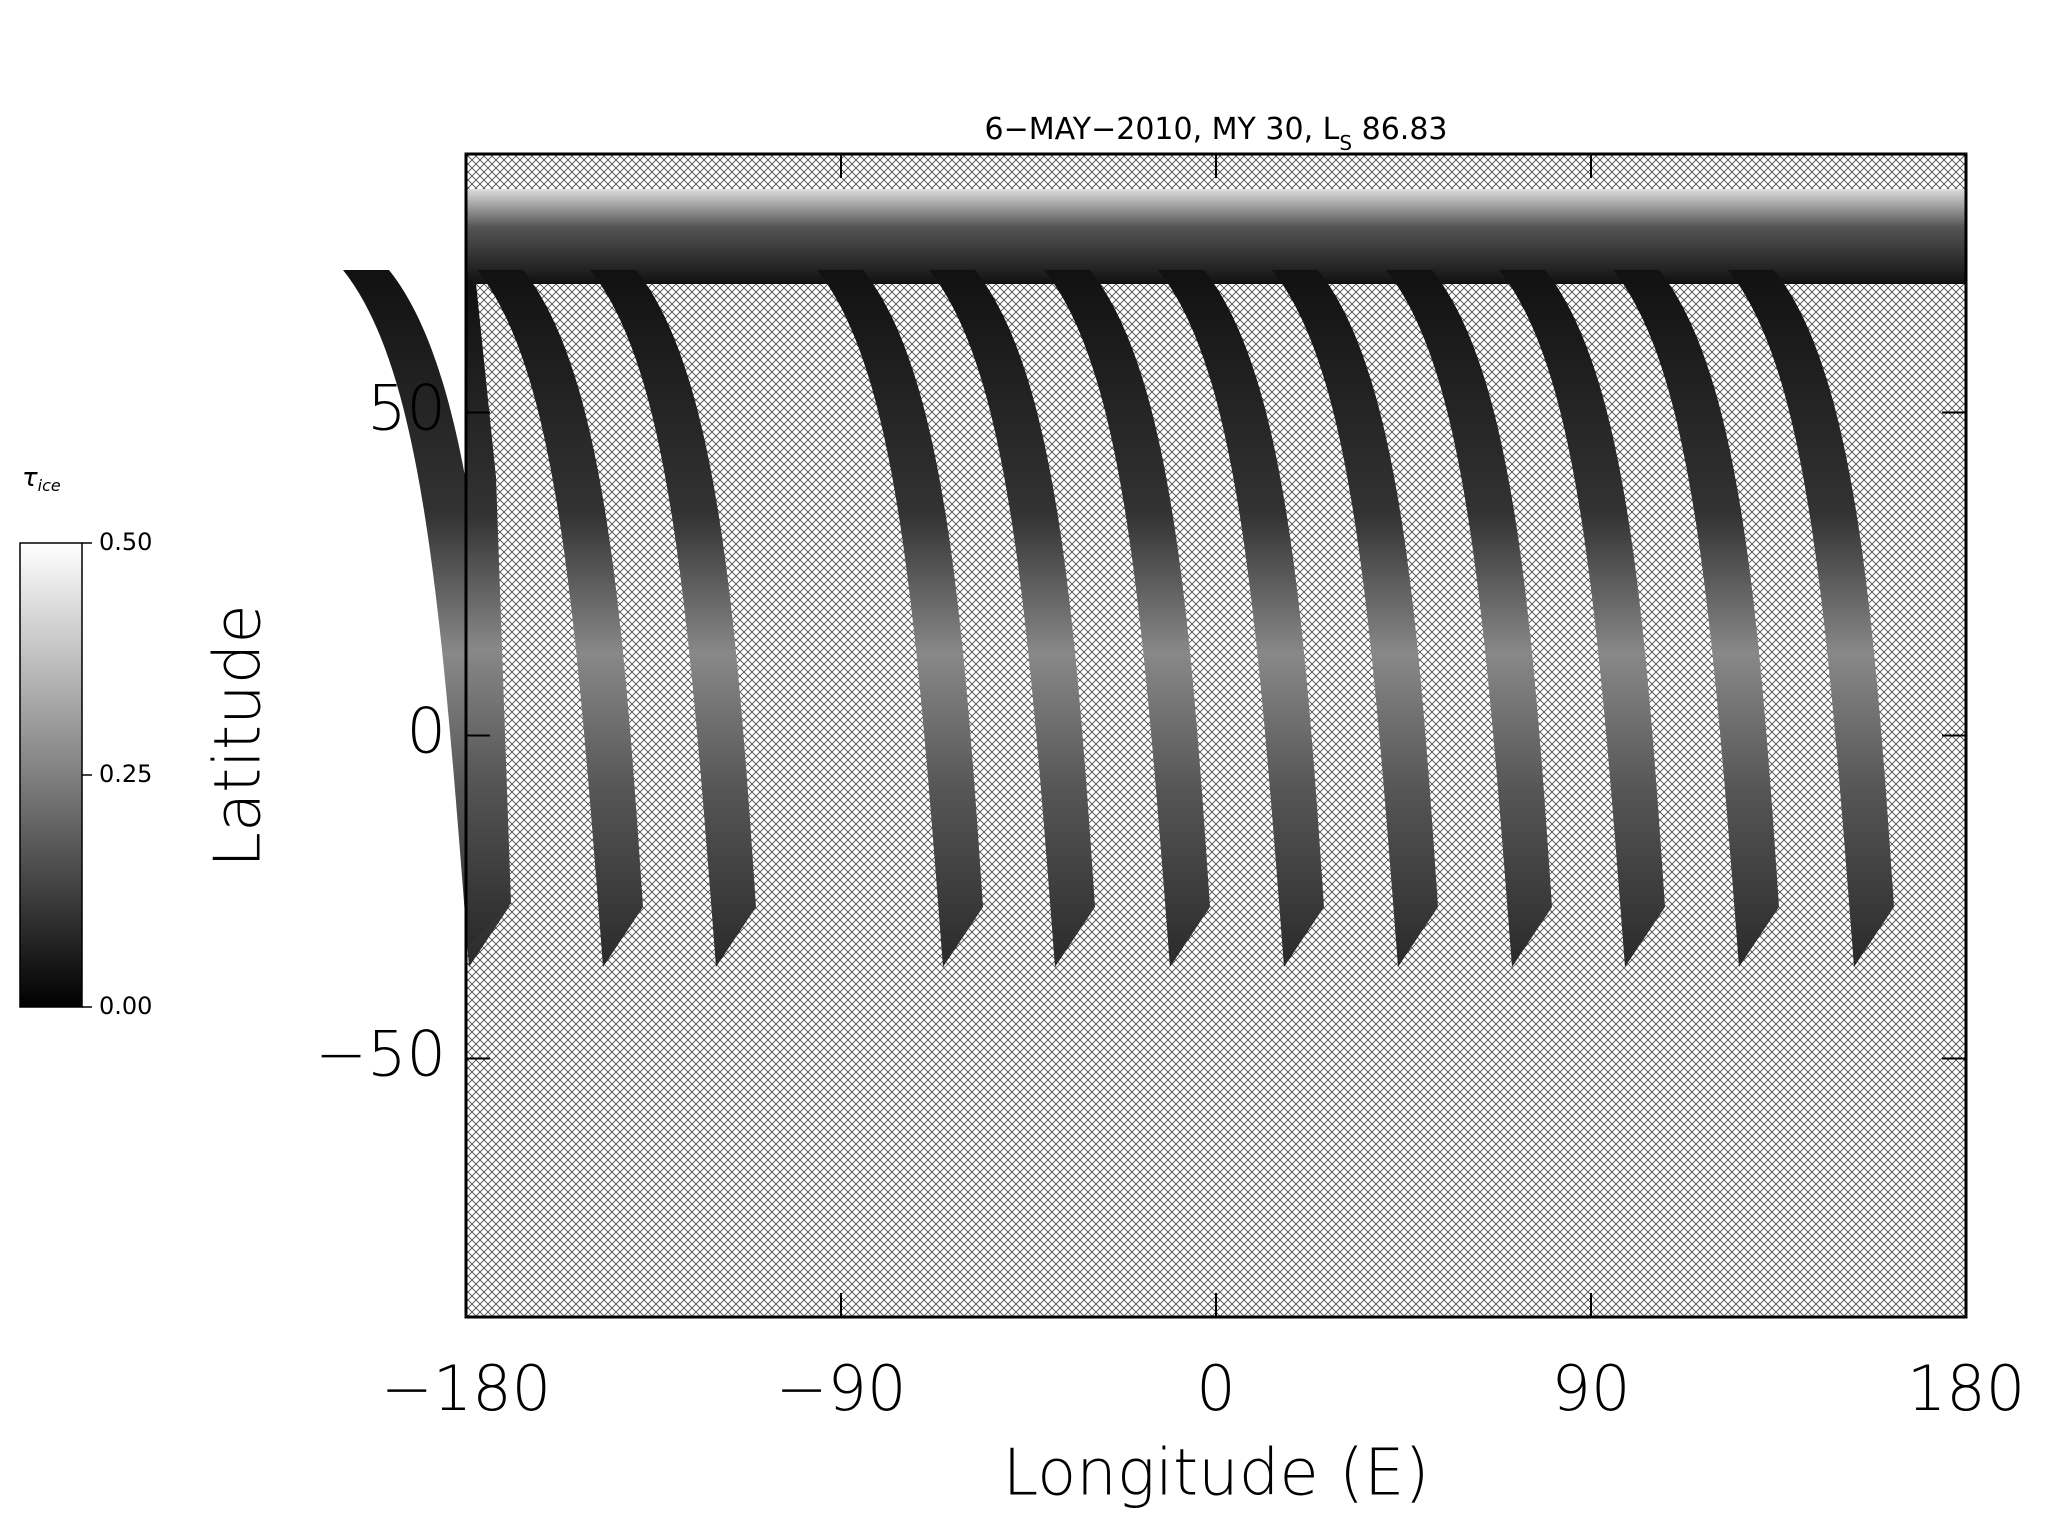  I want to click on y-tick-label: 50, so click(406, 407).